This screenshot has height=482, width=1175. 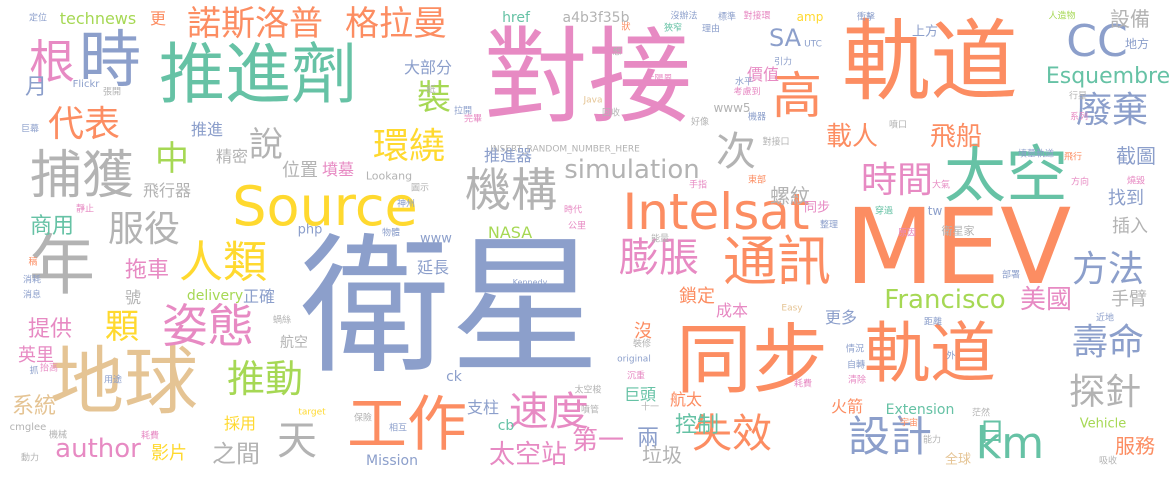 What do you see at coordinates (1137, 44) in the screenshot?
I see `word: 地方` at bounding box center [1137, 44].